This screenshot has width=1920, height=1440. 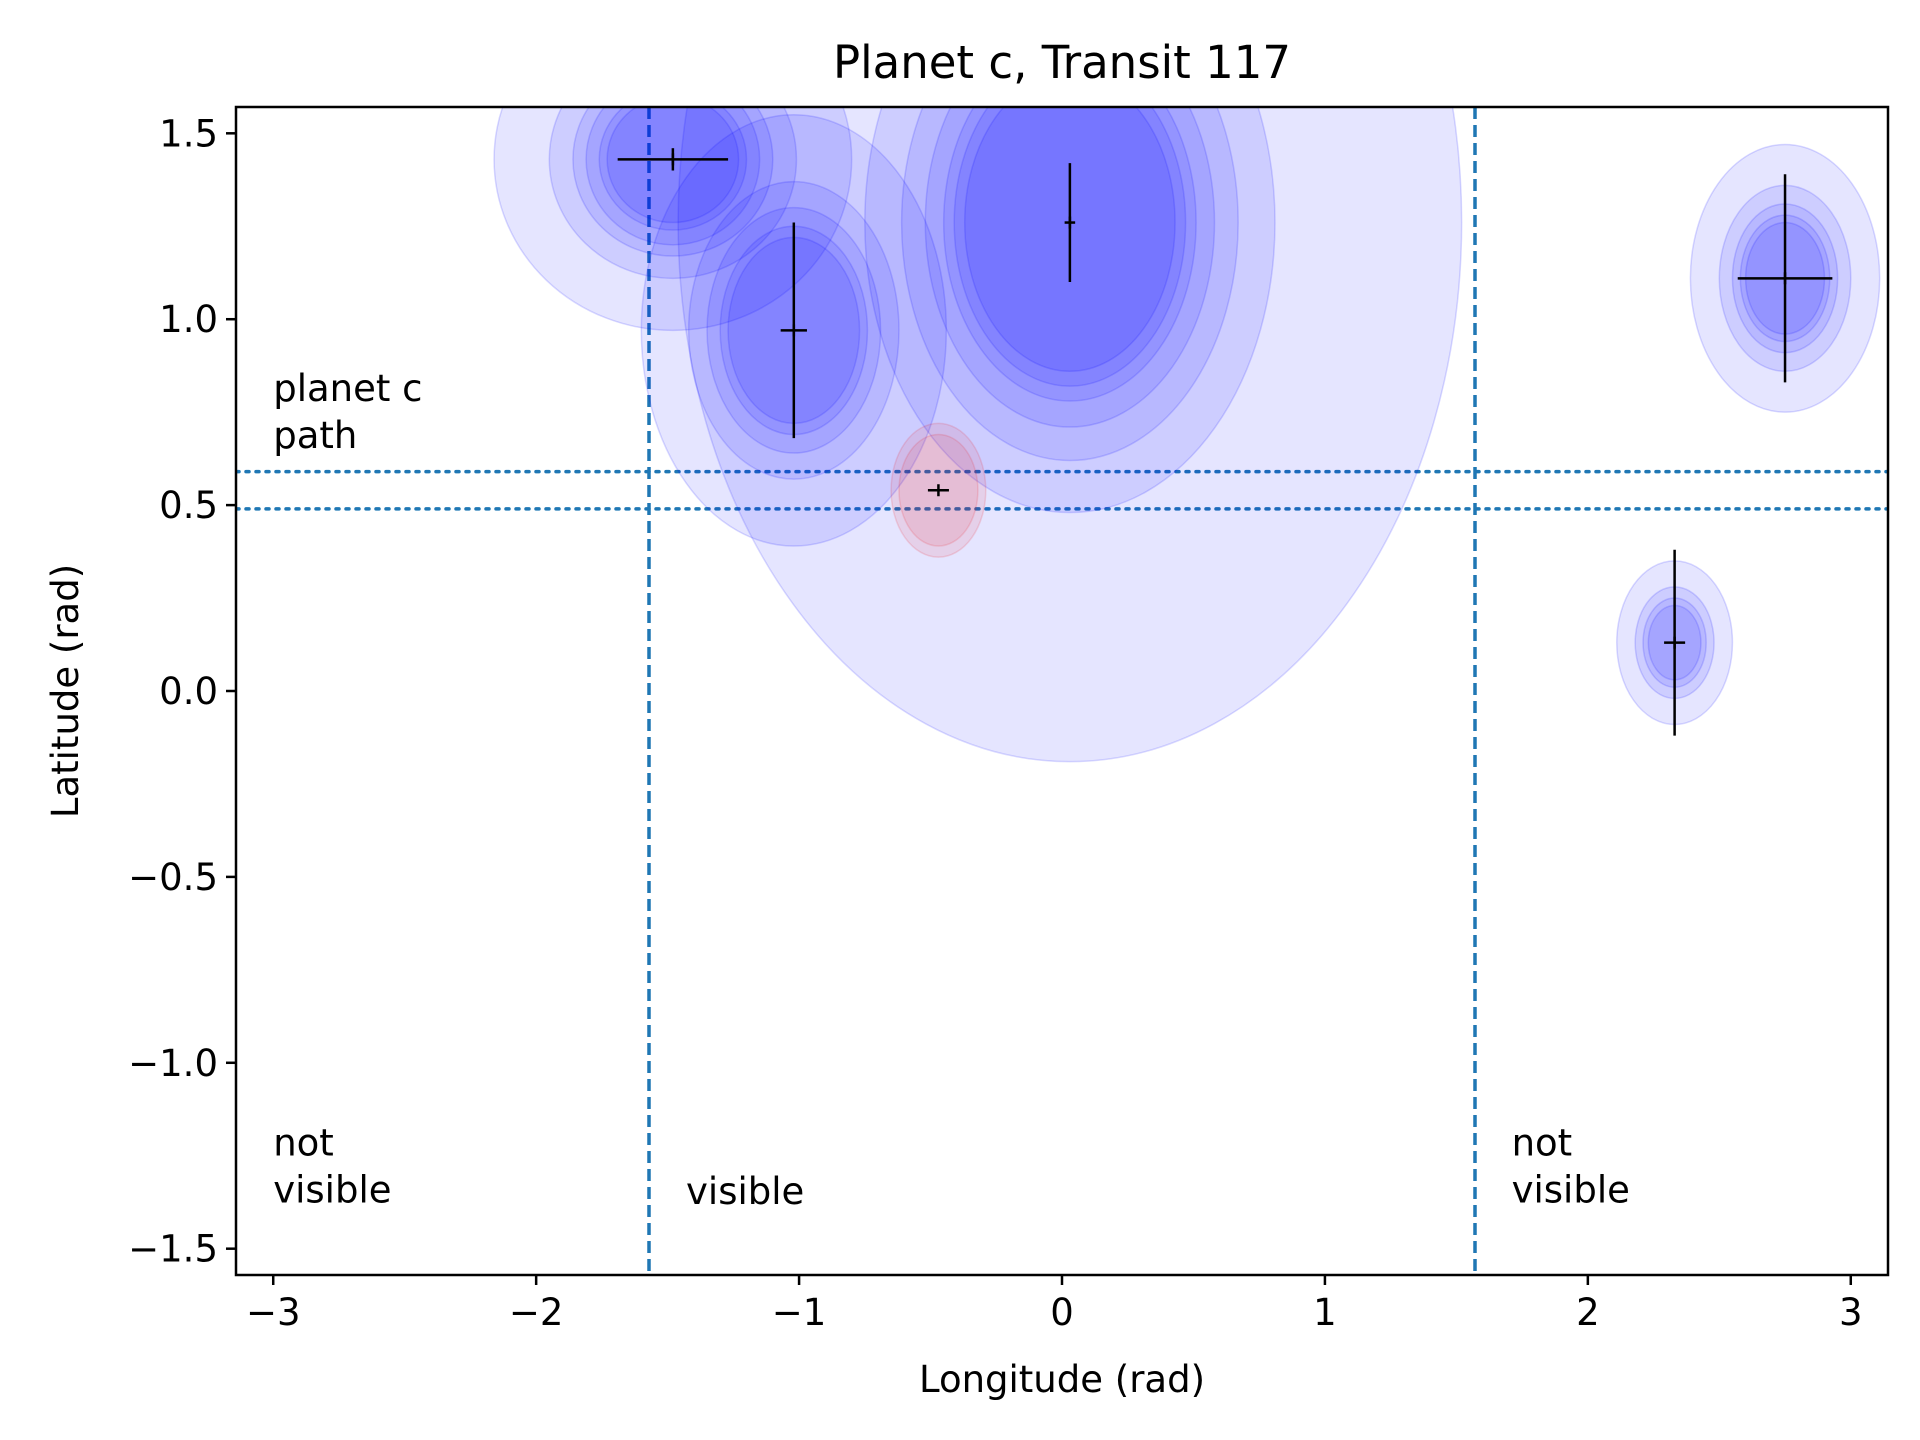 I want to click on x-tick-label: −2, so click(x=536, y=1312).